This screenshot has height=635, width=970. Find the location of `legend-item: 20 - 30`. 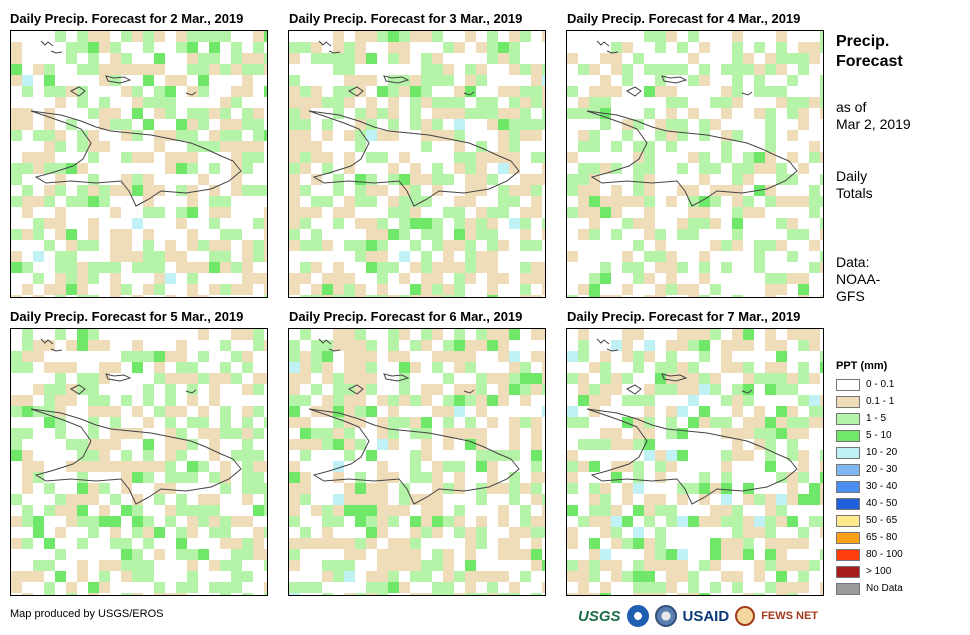

legend-item: 20 - 30 is located at coordinates (869, 469).